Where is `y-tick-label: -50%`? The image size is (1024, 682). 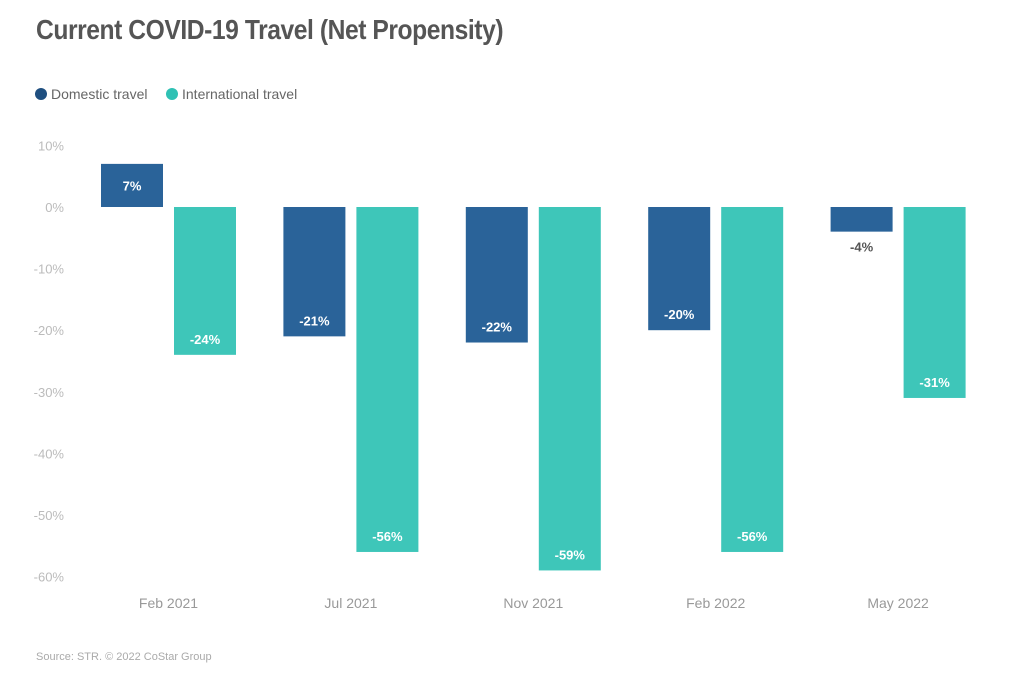
y-tick-label: -50% is located at coordinates (49, 515).